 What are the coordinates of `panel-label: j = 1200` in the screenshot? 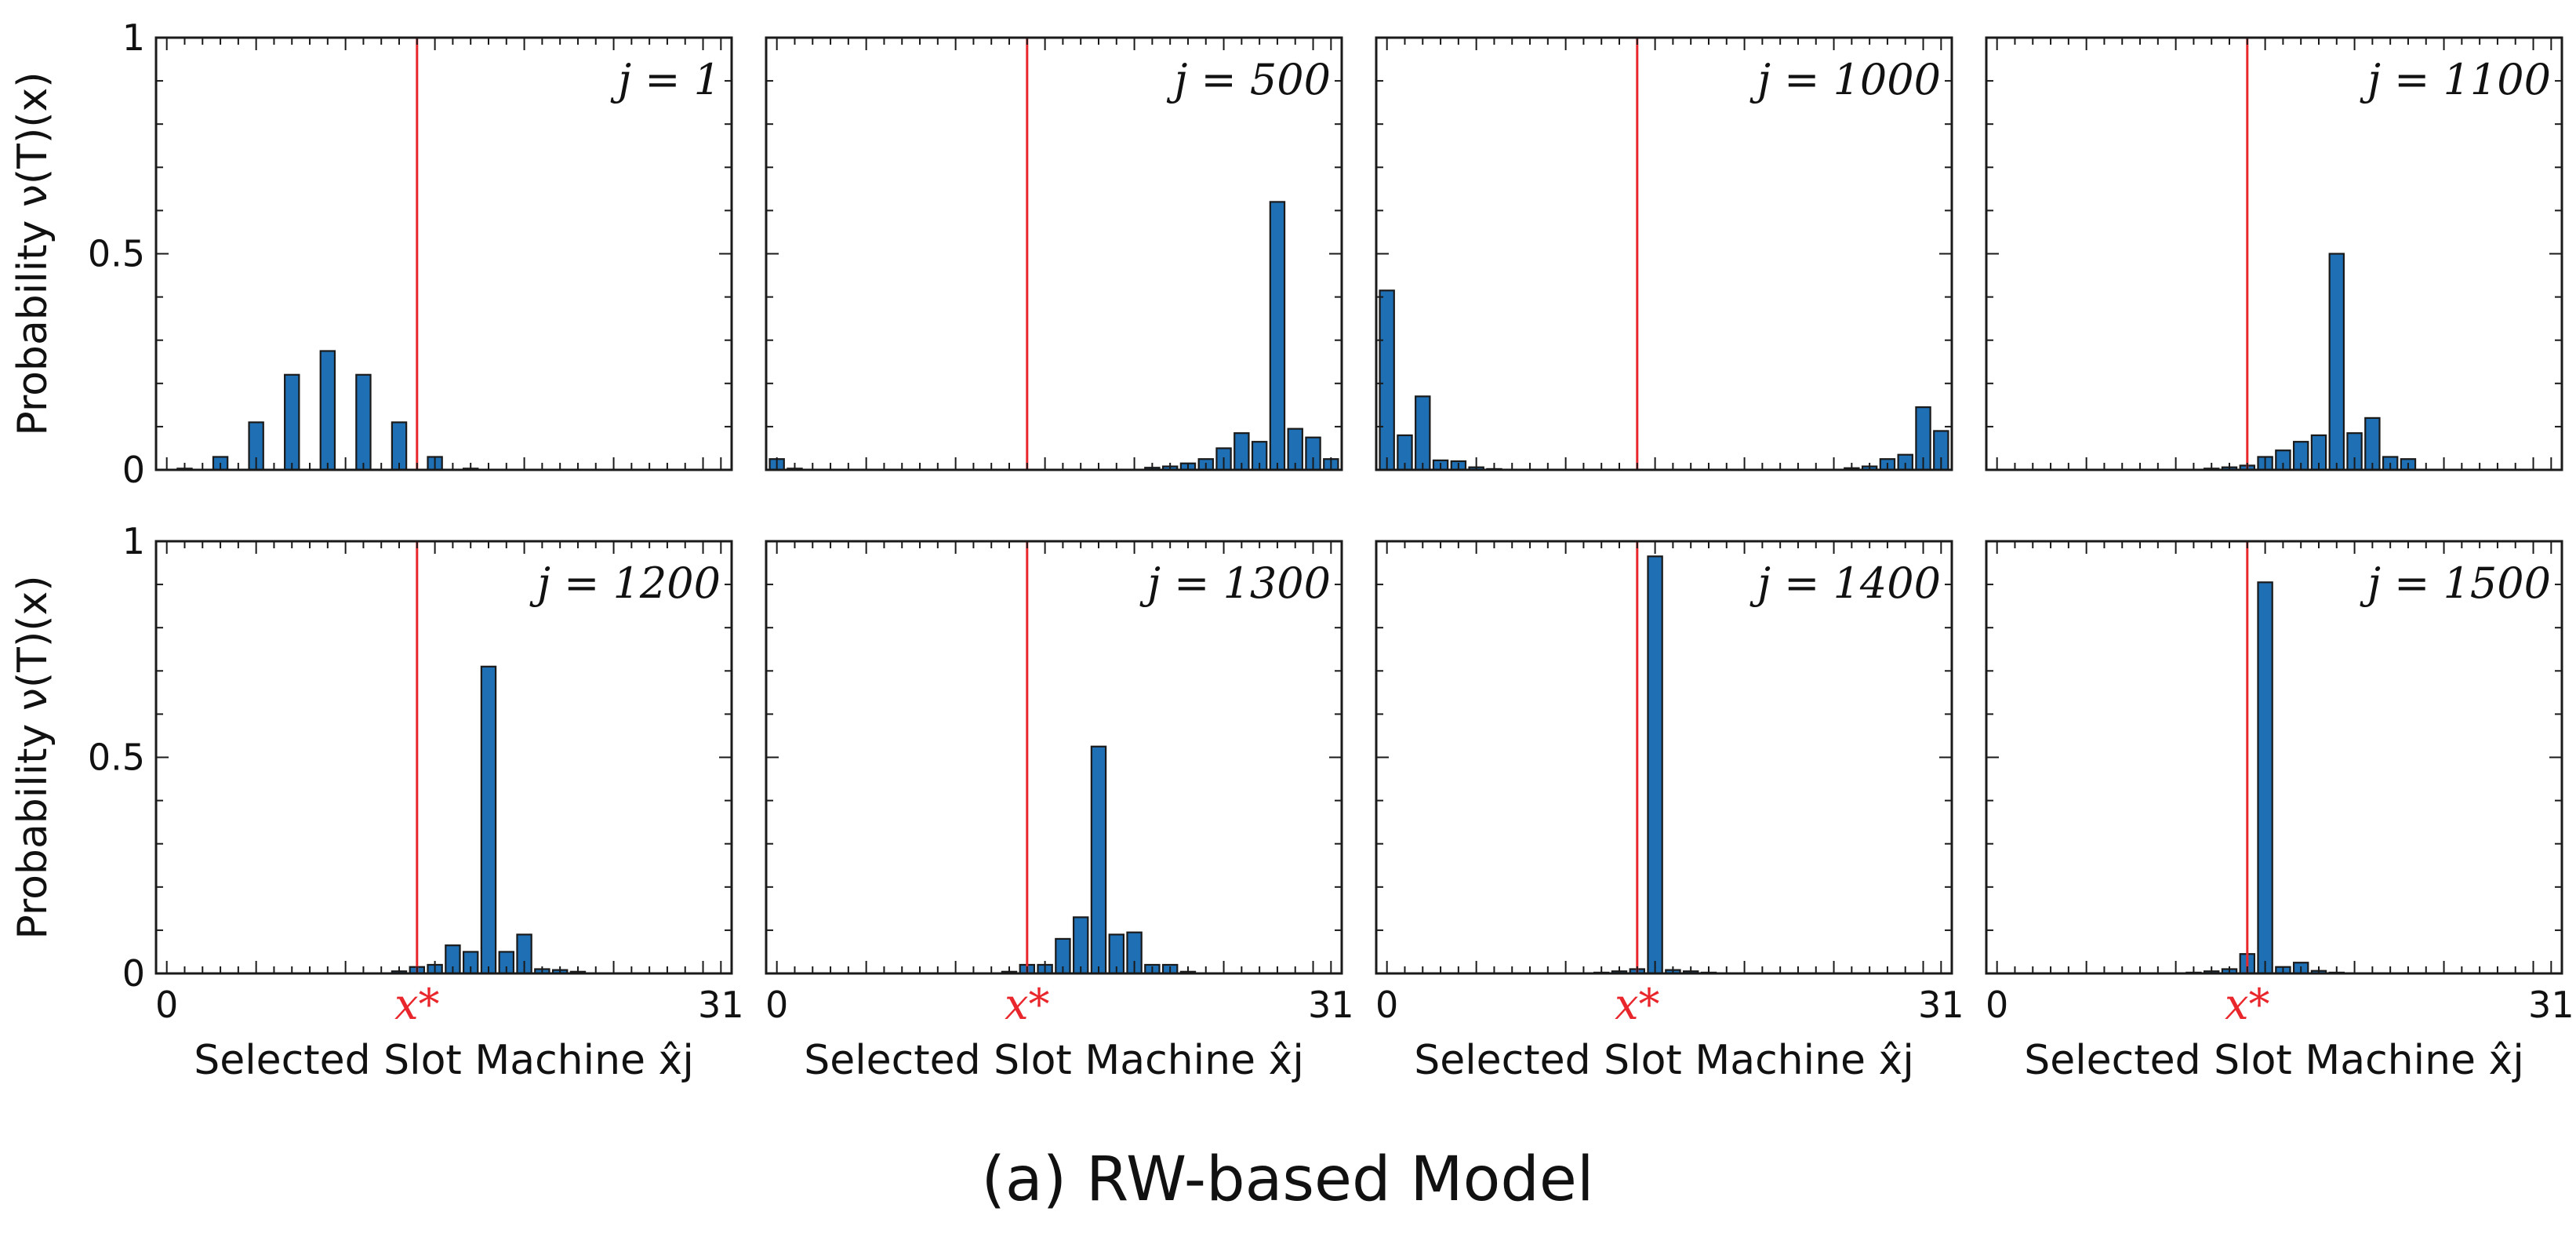 It's located at (625, 583).